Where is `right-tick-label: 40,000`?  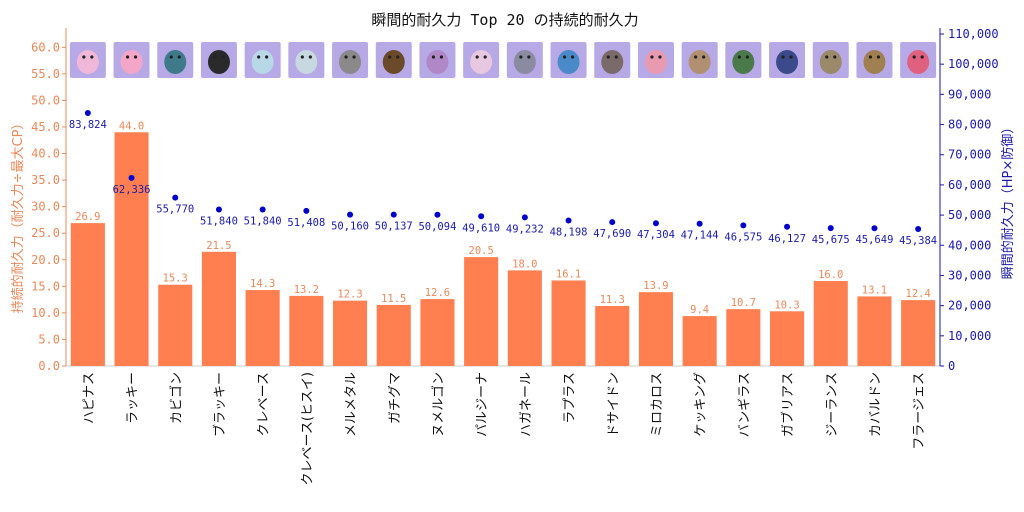 right-tick-label: 40,000 is located at coordinates (969, 245).